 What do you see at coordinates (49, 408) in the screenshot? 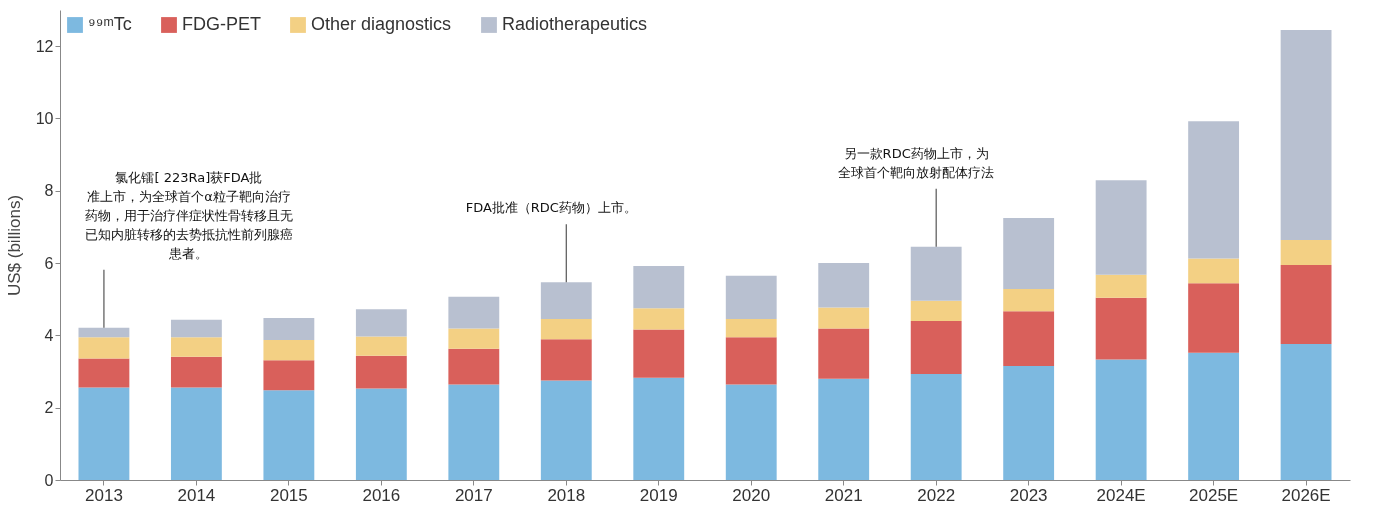
I see `y-tick-label: 2` at bounding box center [49, 408].